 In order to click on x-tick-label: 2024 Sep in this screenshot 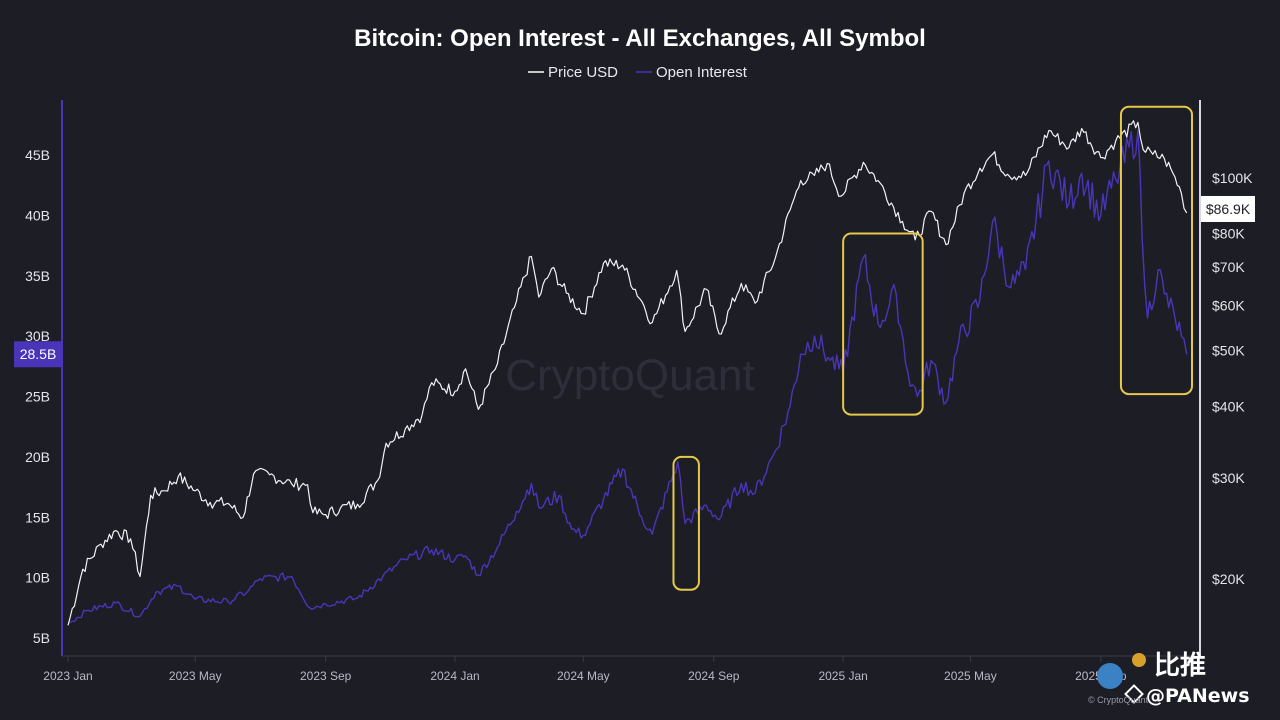, I will do `click(714, 676)`.